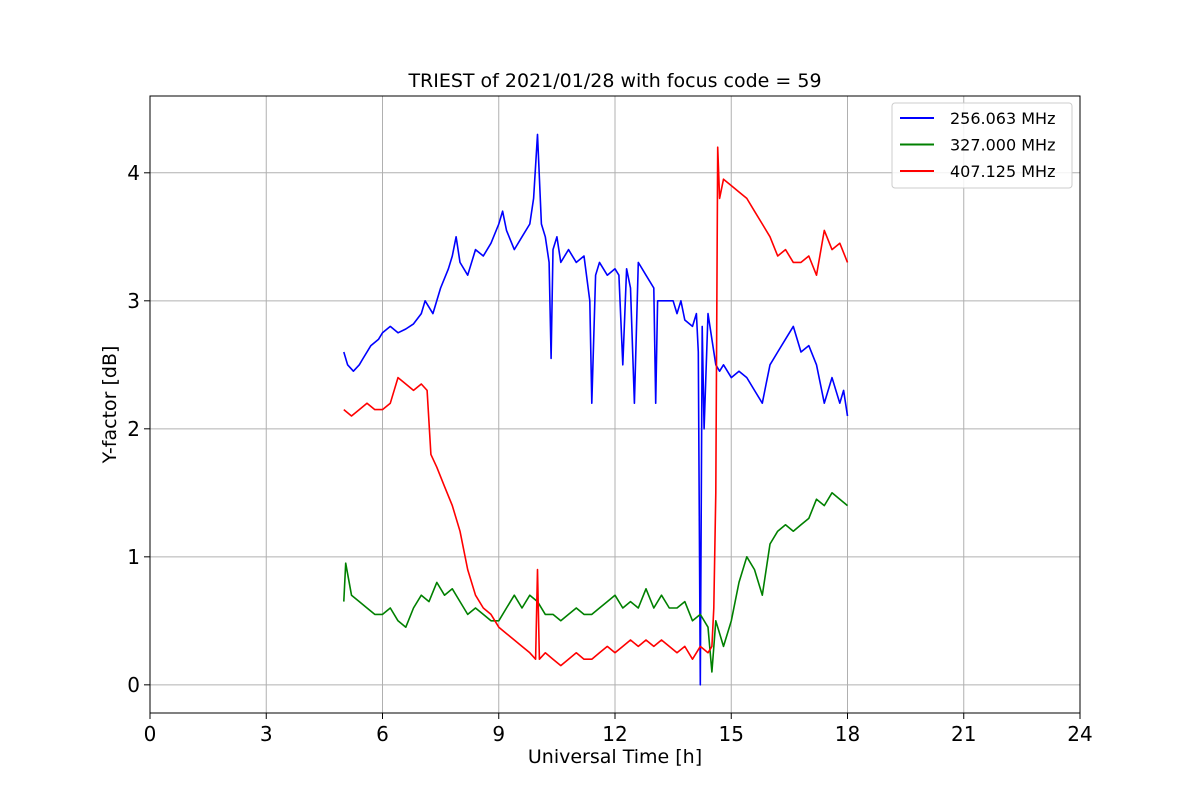 This screenshot has height=800, width=1200. I want to click on y-axis-label: Y-factor [dB], so click(110, 405).